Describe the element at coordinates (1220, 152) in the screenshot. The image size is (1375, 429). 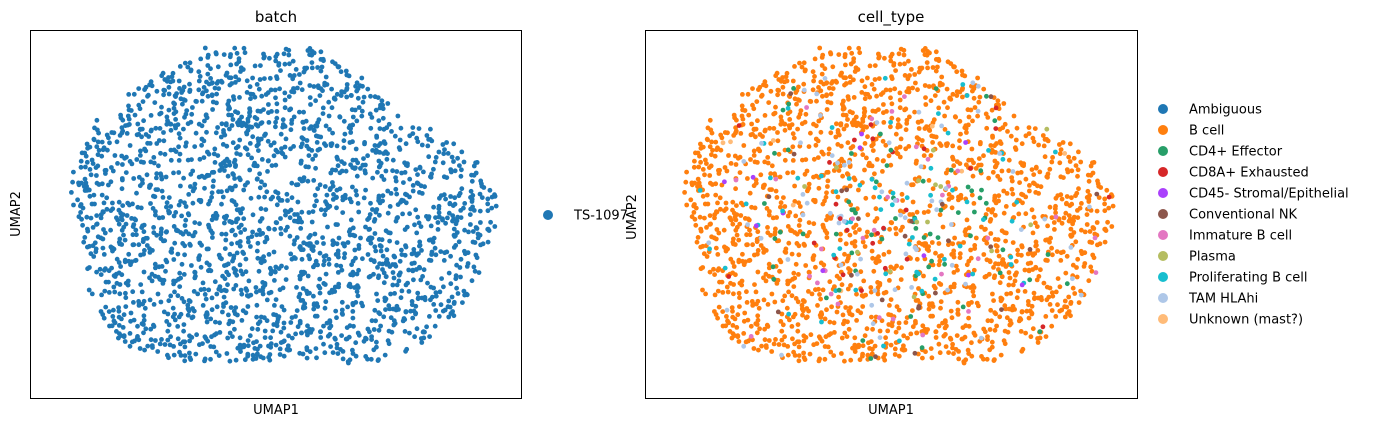
I see `legend-item: CD4+ Effector` at that location.